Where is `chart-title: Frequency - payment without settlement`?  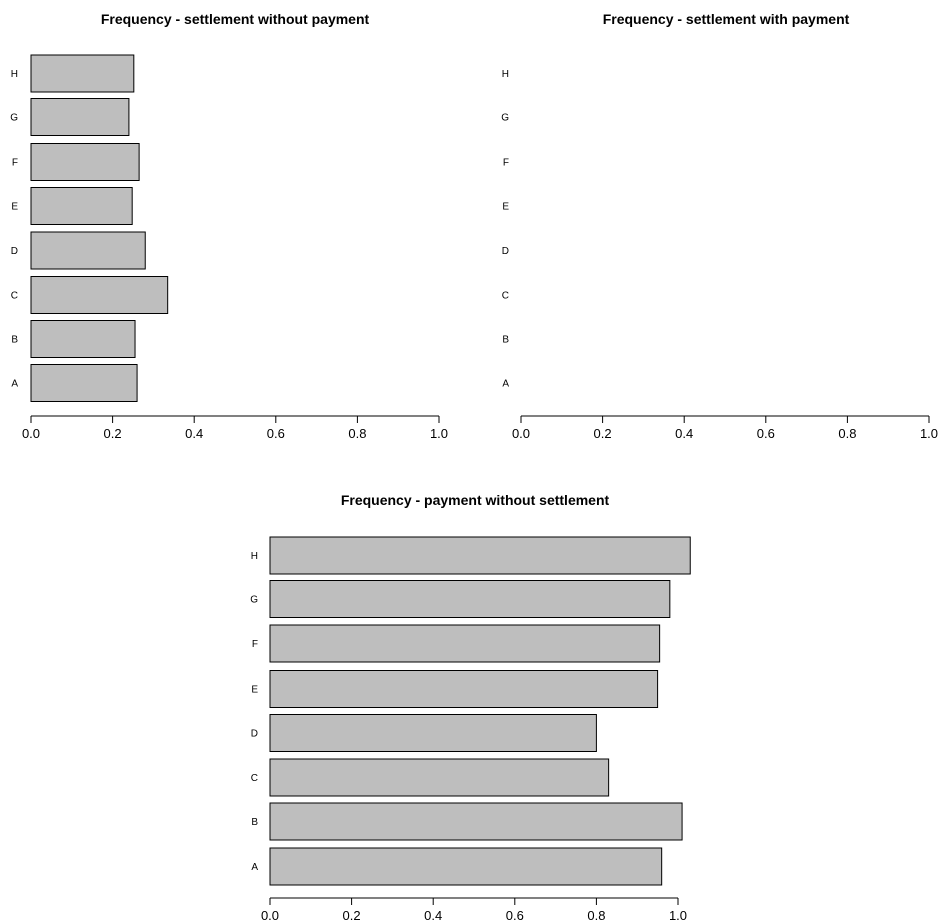 chart-title: Frequency - payment without settlement is located at coordinates (475, 500).